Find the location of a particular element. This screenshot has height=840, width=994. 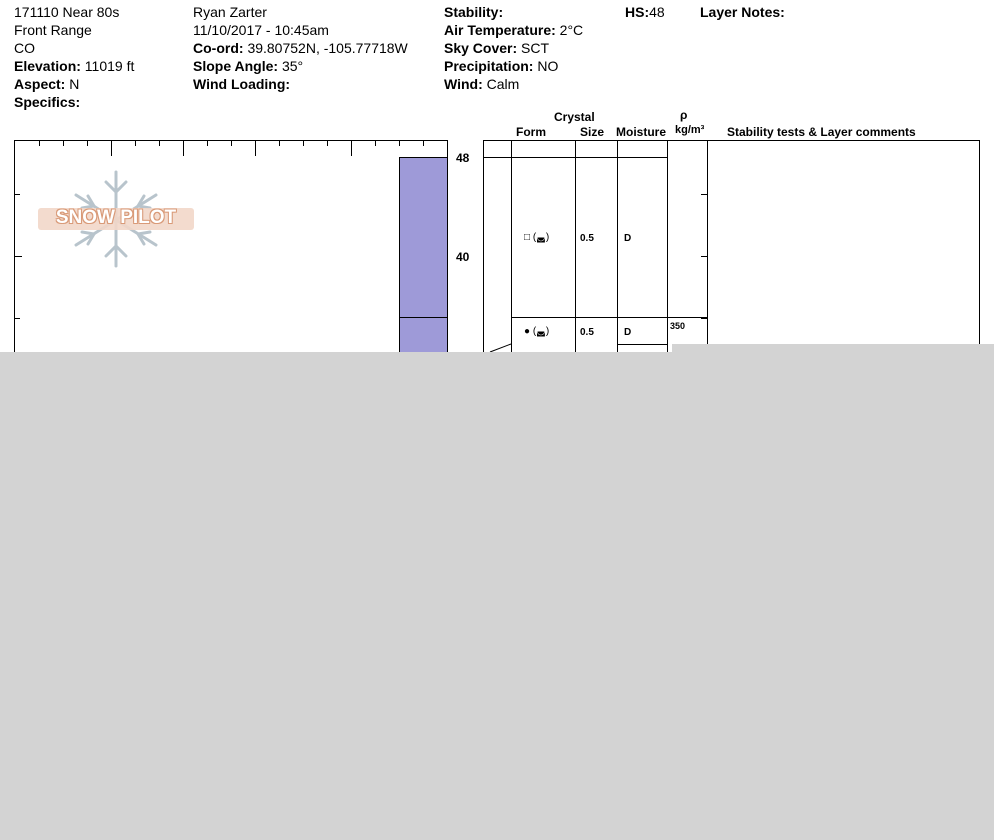

sky-cover-value: SCT is located at coordinates (535, 48).